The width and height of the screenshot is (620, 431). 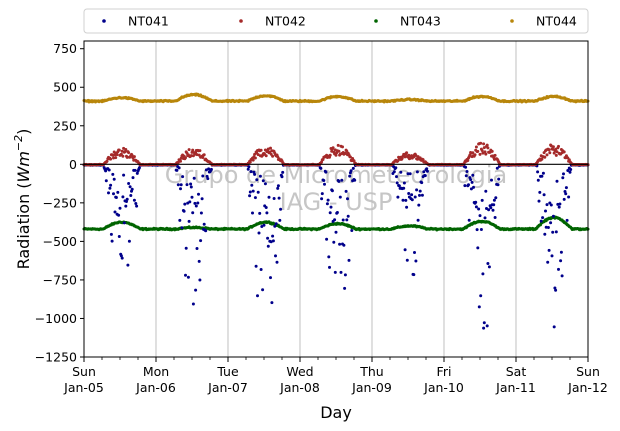 What do you see at coordinates (22, 199) in the screenshot?
I see `y-axis-title: Radiation (Wm−2)` at bounding box center [22, 199].